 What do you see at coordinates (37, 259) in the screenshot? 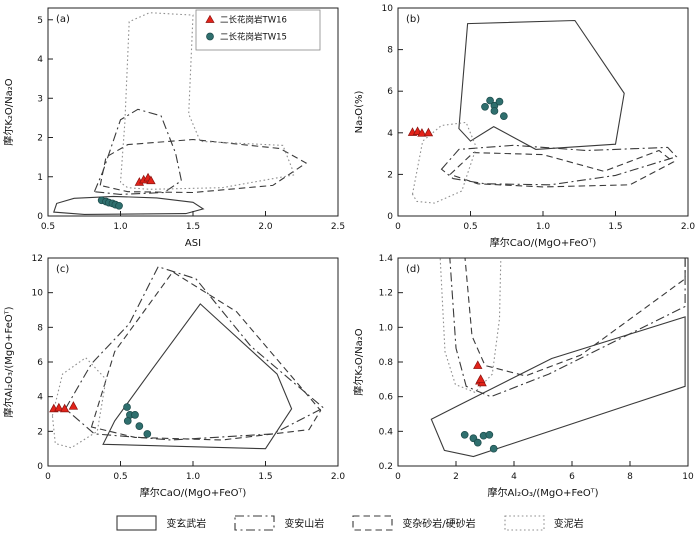
I see `y-tick-label: 12` at bounding box center [37, 259].